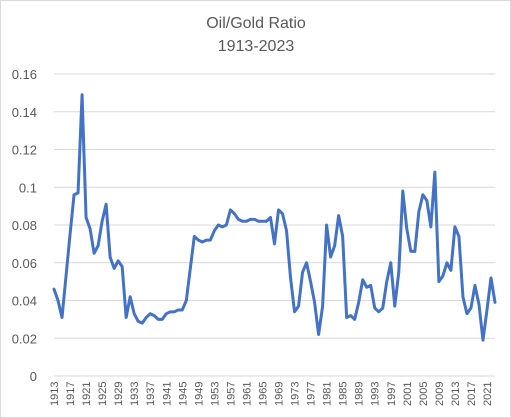 The width and height of the screenshot is (511, 418). What do you see at coordinates (24, 74) in the screenshot?
I see `y-tick-label: 0.16` at bounding box center [24, 74].